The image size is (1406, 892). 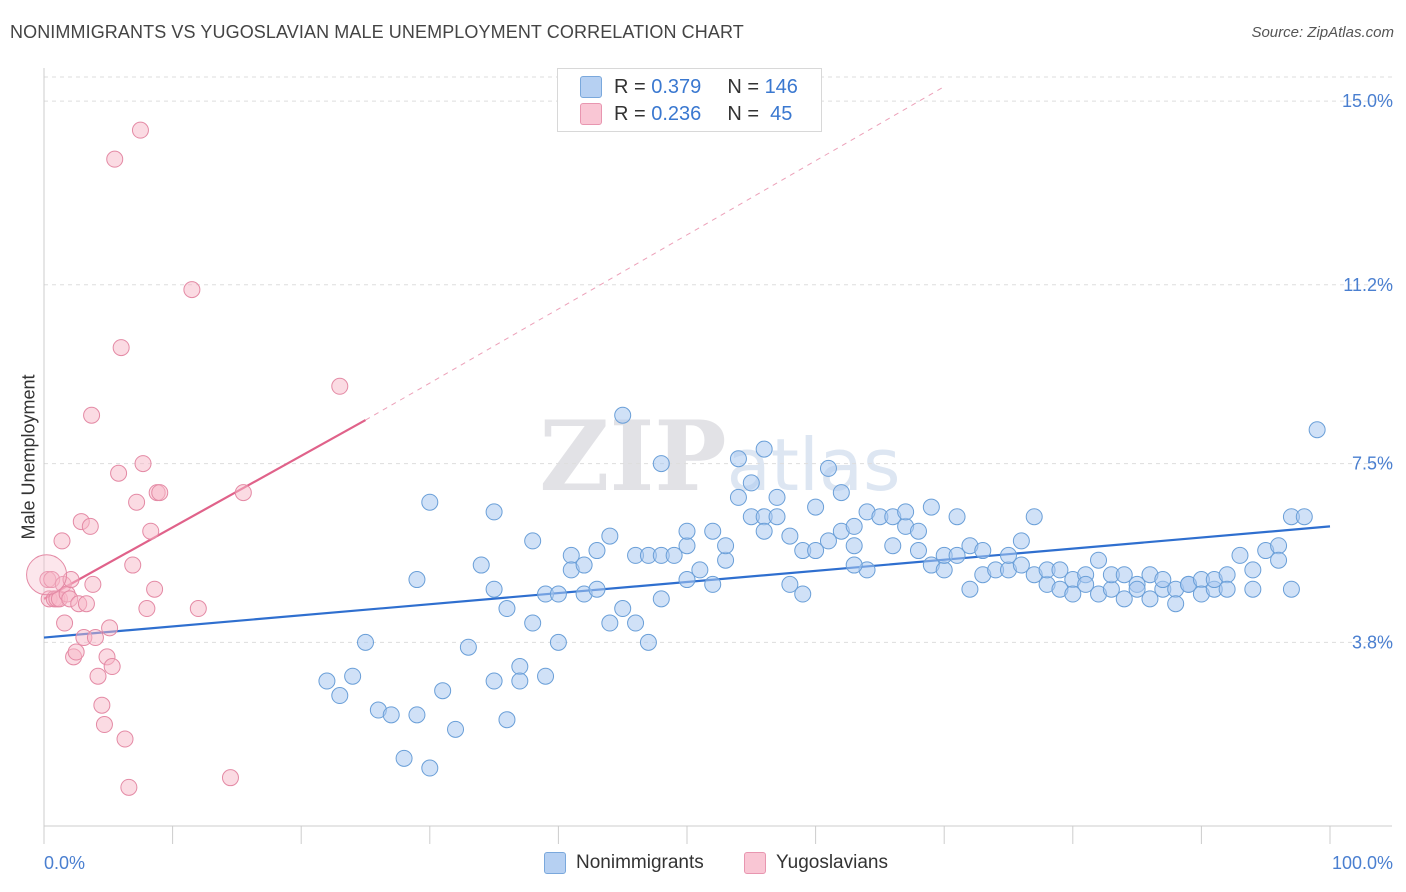 What do you see at coordinates (591, 114) in the screenshot?
I see `pink-swatch` at bounding box center [591, 114].